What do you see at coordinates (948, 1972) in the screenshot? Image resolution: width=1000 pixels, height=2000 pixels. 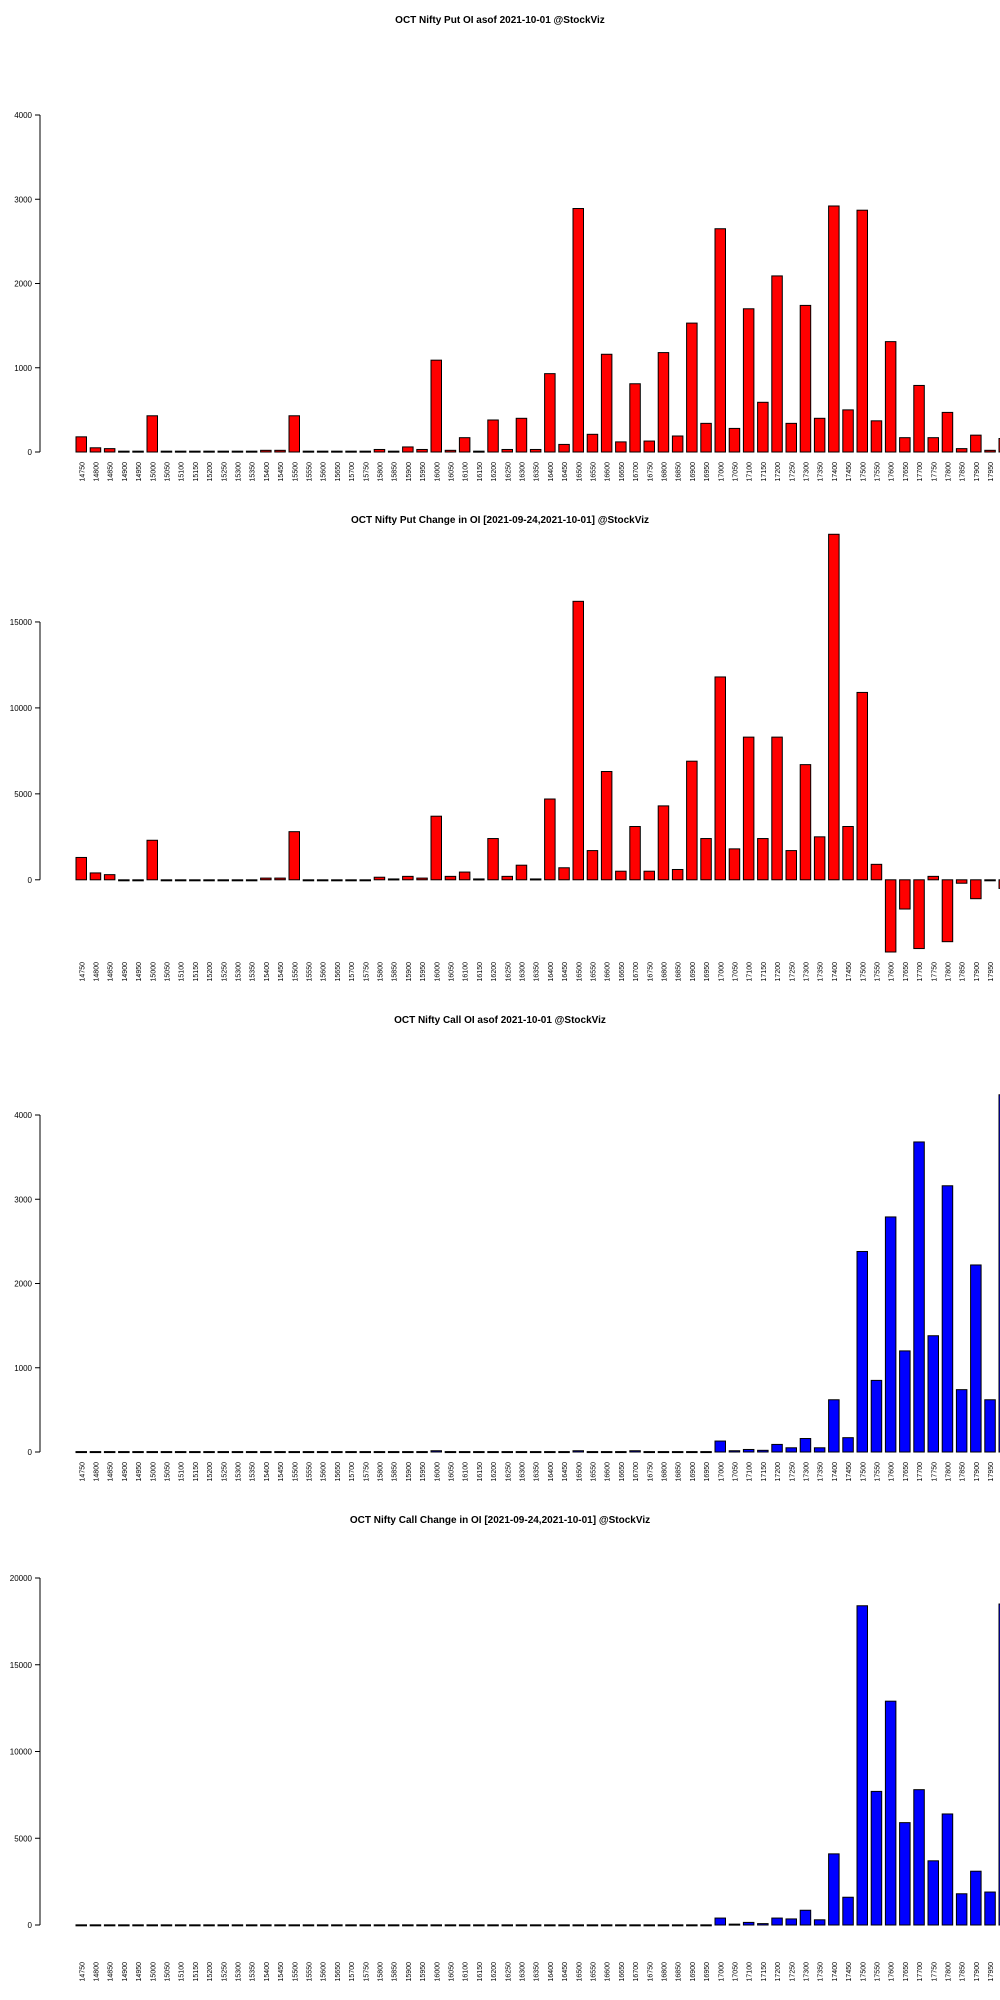 I see `x-tick-label: 17800` at bounding box center [948, 1972].